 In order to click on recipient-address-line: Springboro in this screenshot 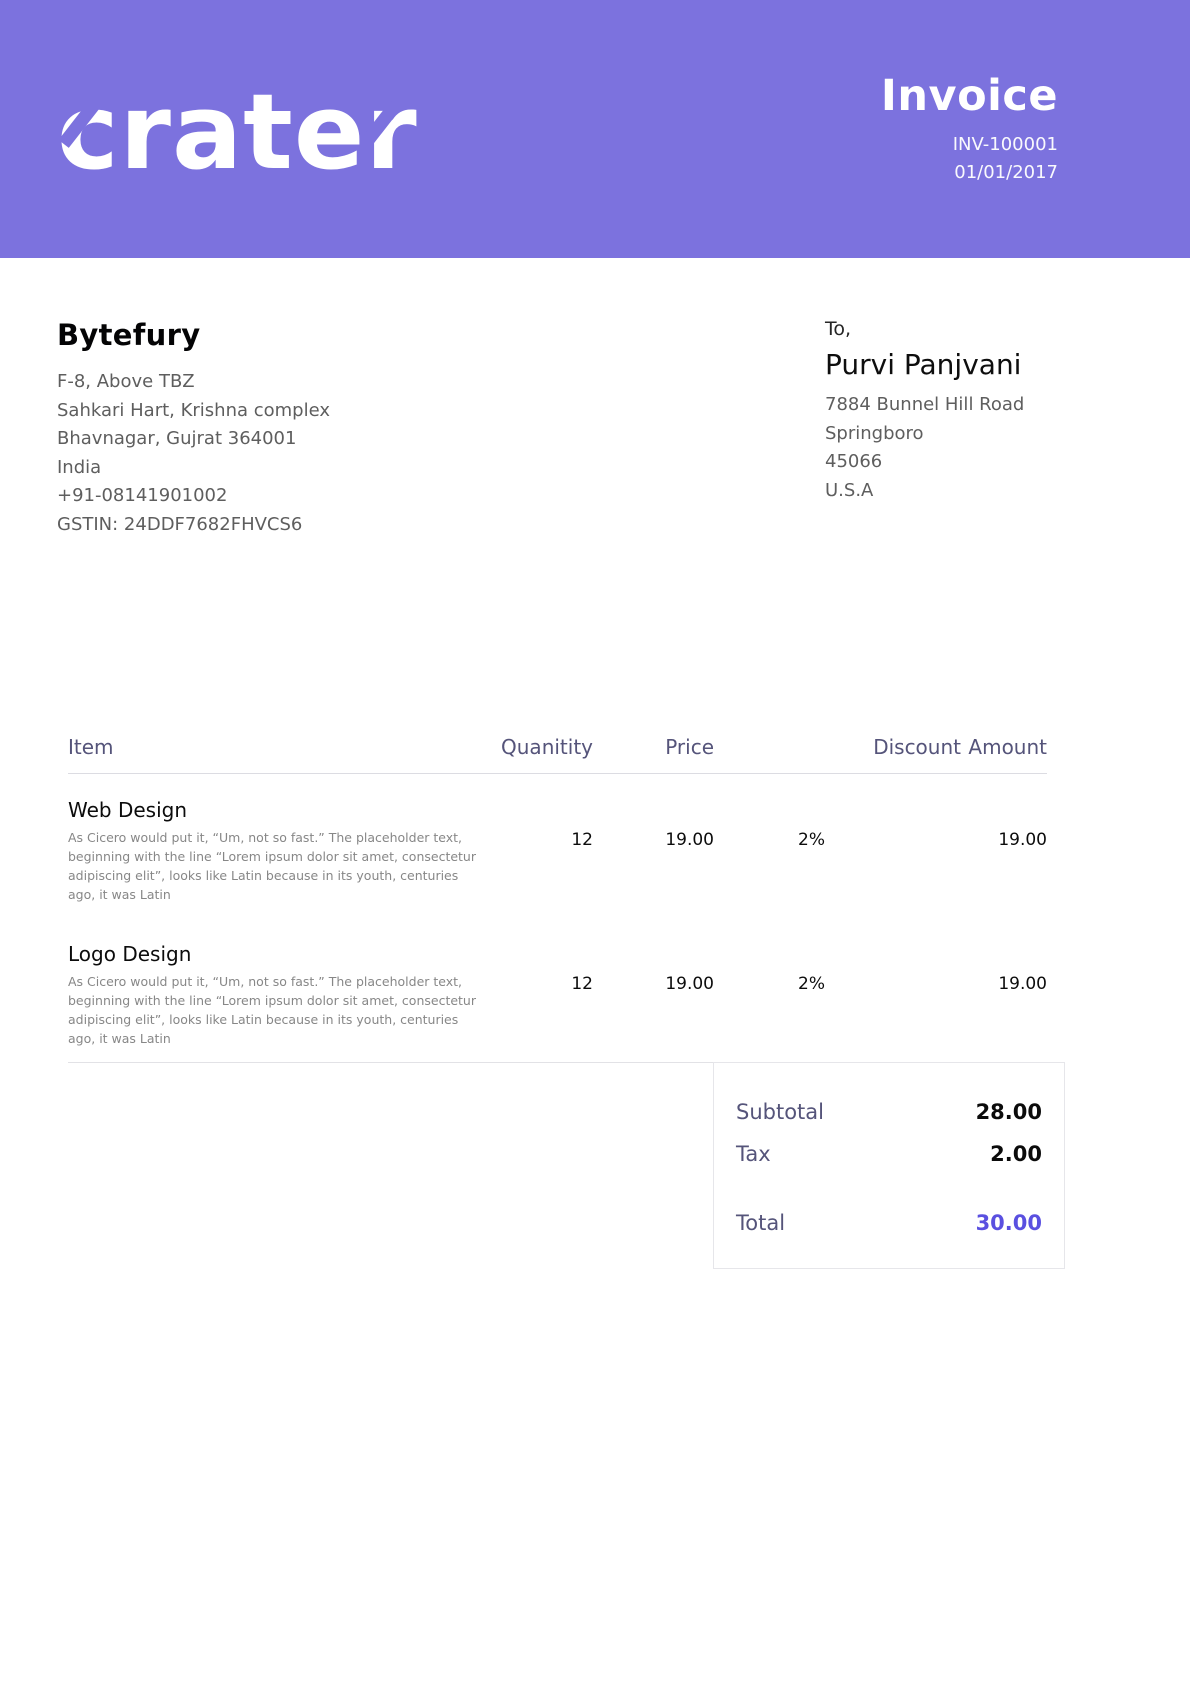, I will do `click(874, 433)`.